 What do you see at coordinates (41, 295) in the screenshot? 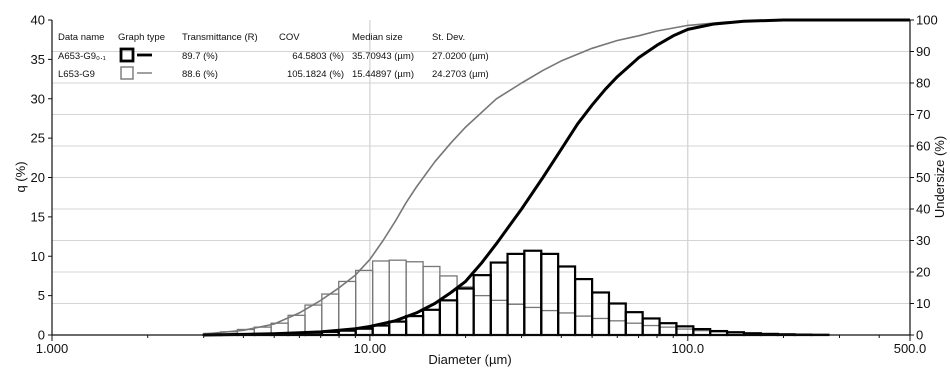
I see `left-tick-label: 5` at bounding box center [41, 295].